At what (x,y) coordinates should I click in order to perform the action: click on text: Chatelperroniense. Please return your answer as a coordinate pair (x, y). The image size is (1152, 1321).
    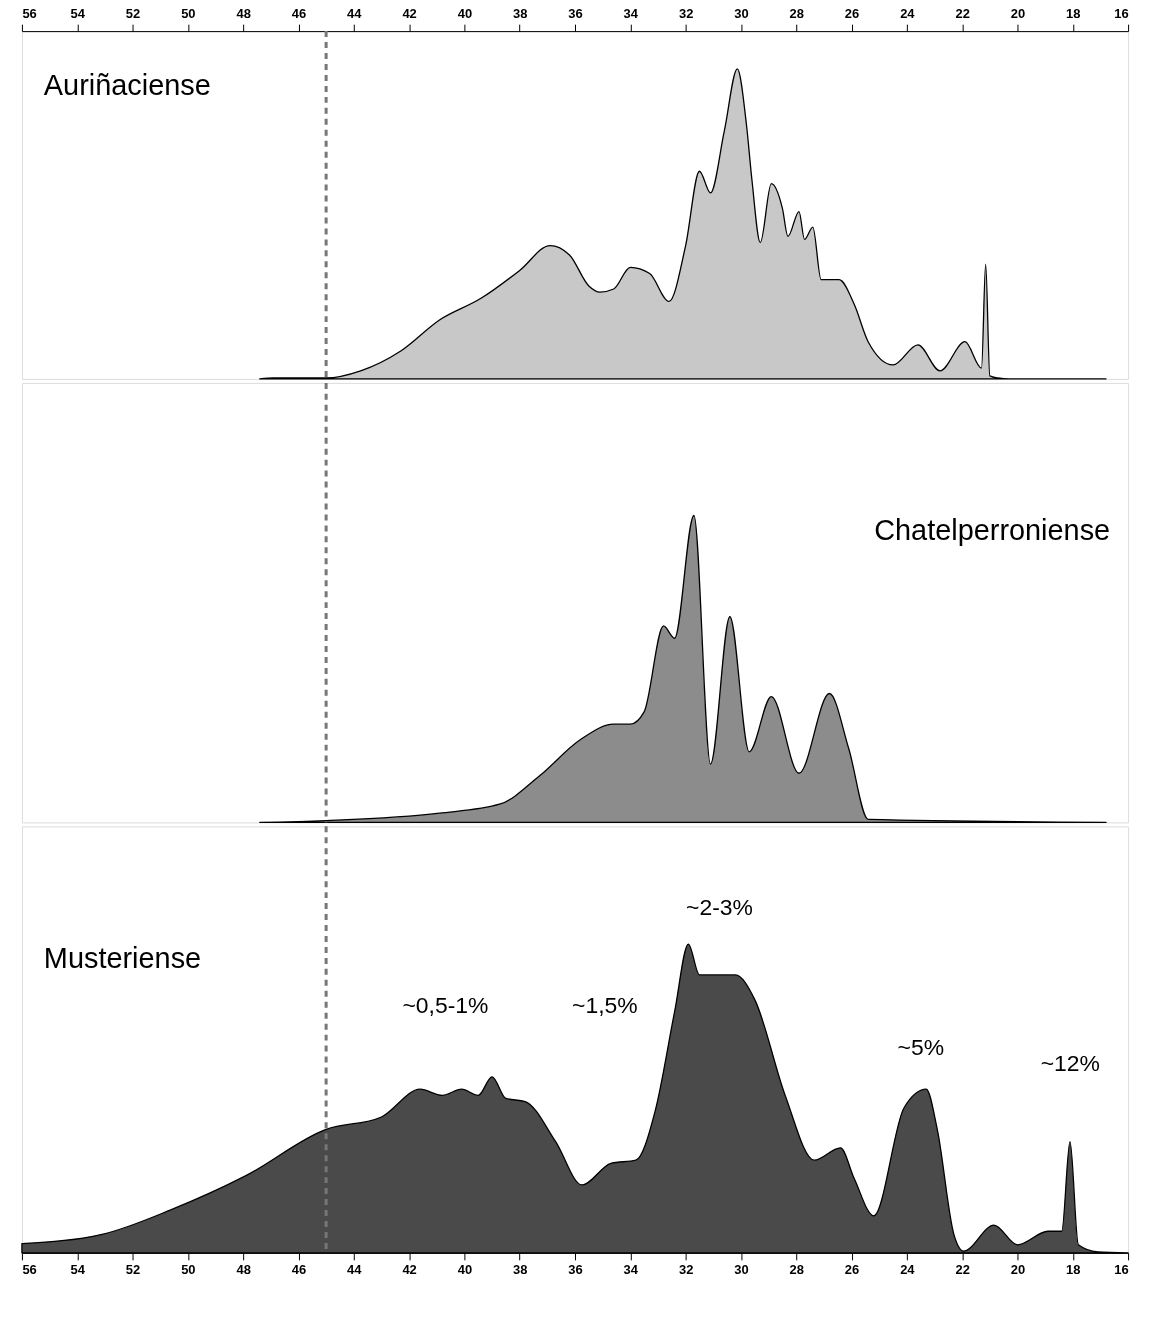
    Looking at the image, I should click on (992, 530).